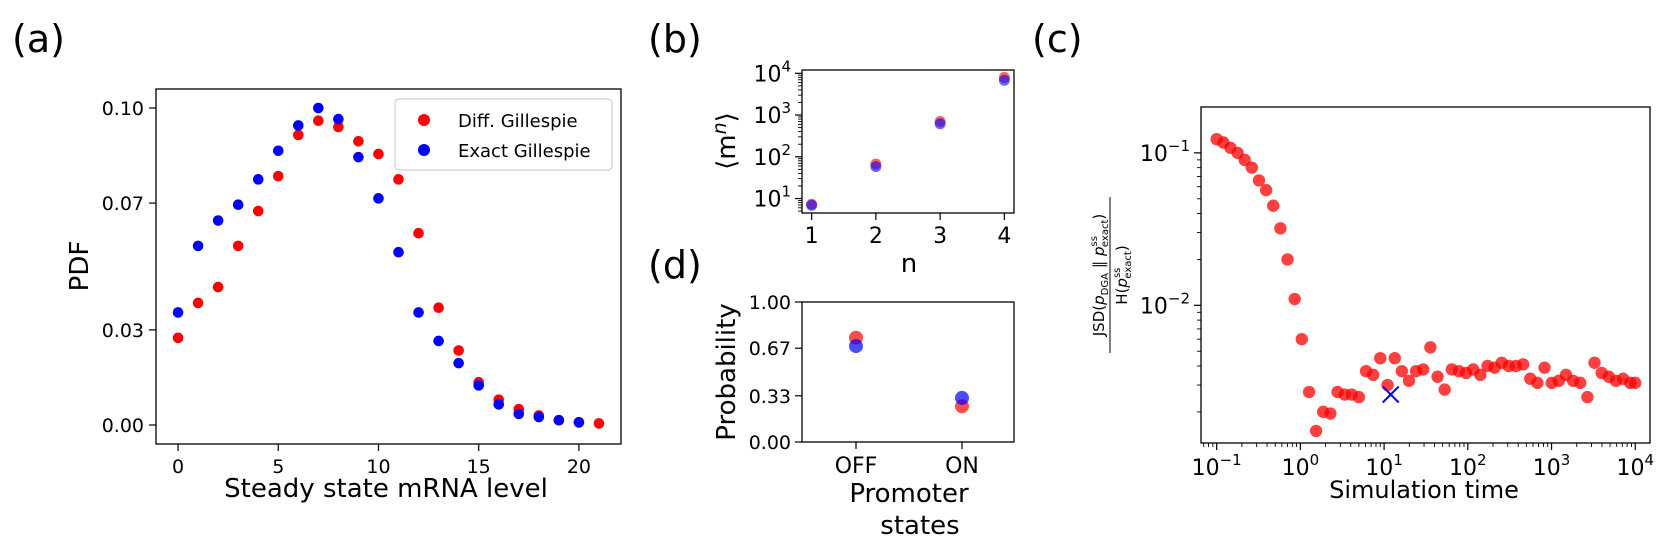 The width and height of the screenshot is (1661, 541). I want to click on b-ytick-label: 10¹, so click(772, 198).